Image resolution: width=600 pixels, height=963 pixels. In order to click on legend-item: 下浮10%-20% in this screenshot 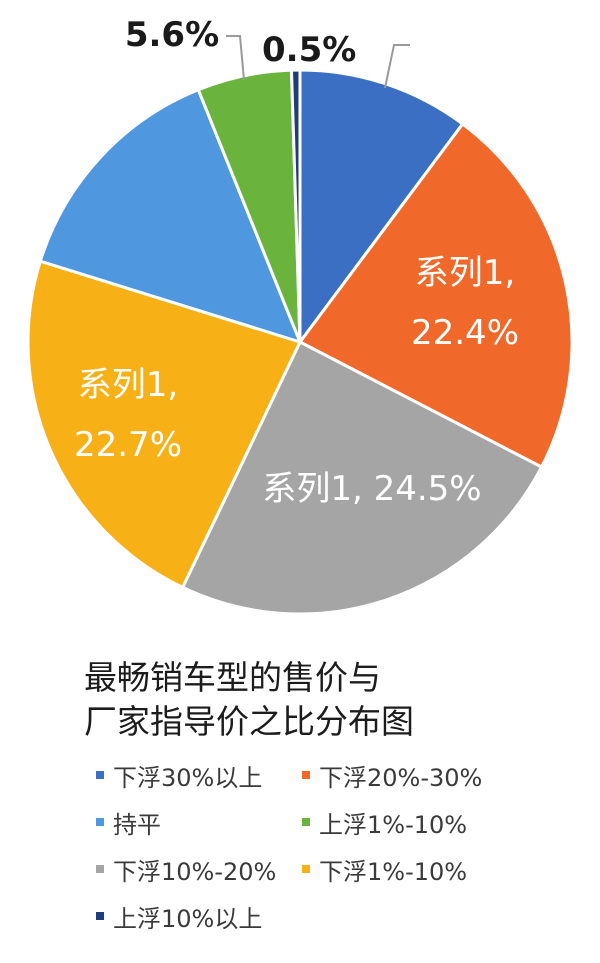, I will do `click(199, 870)`.